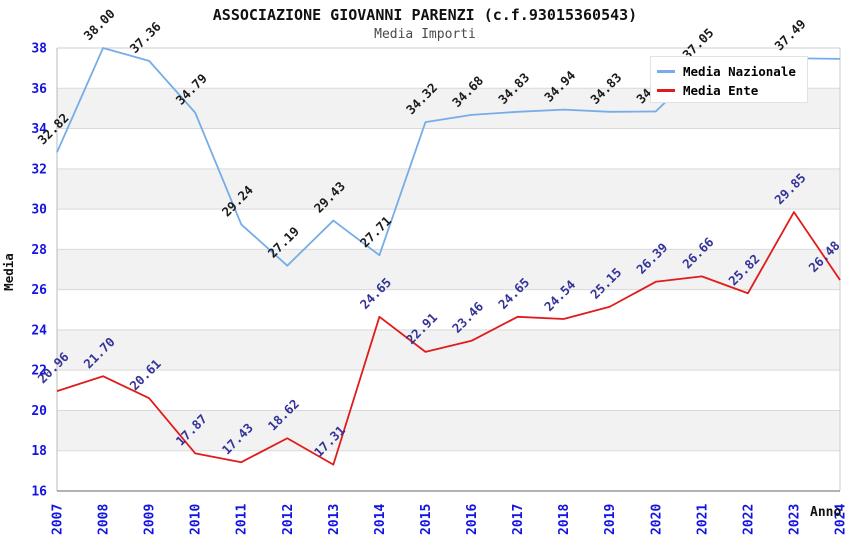 This screenshot has height=550, width=850. I want to click on x-tick-label: 2018, so click(564, 519).